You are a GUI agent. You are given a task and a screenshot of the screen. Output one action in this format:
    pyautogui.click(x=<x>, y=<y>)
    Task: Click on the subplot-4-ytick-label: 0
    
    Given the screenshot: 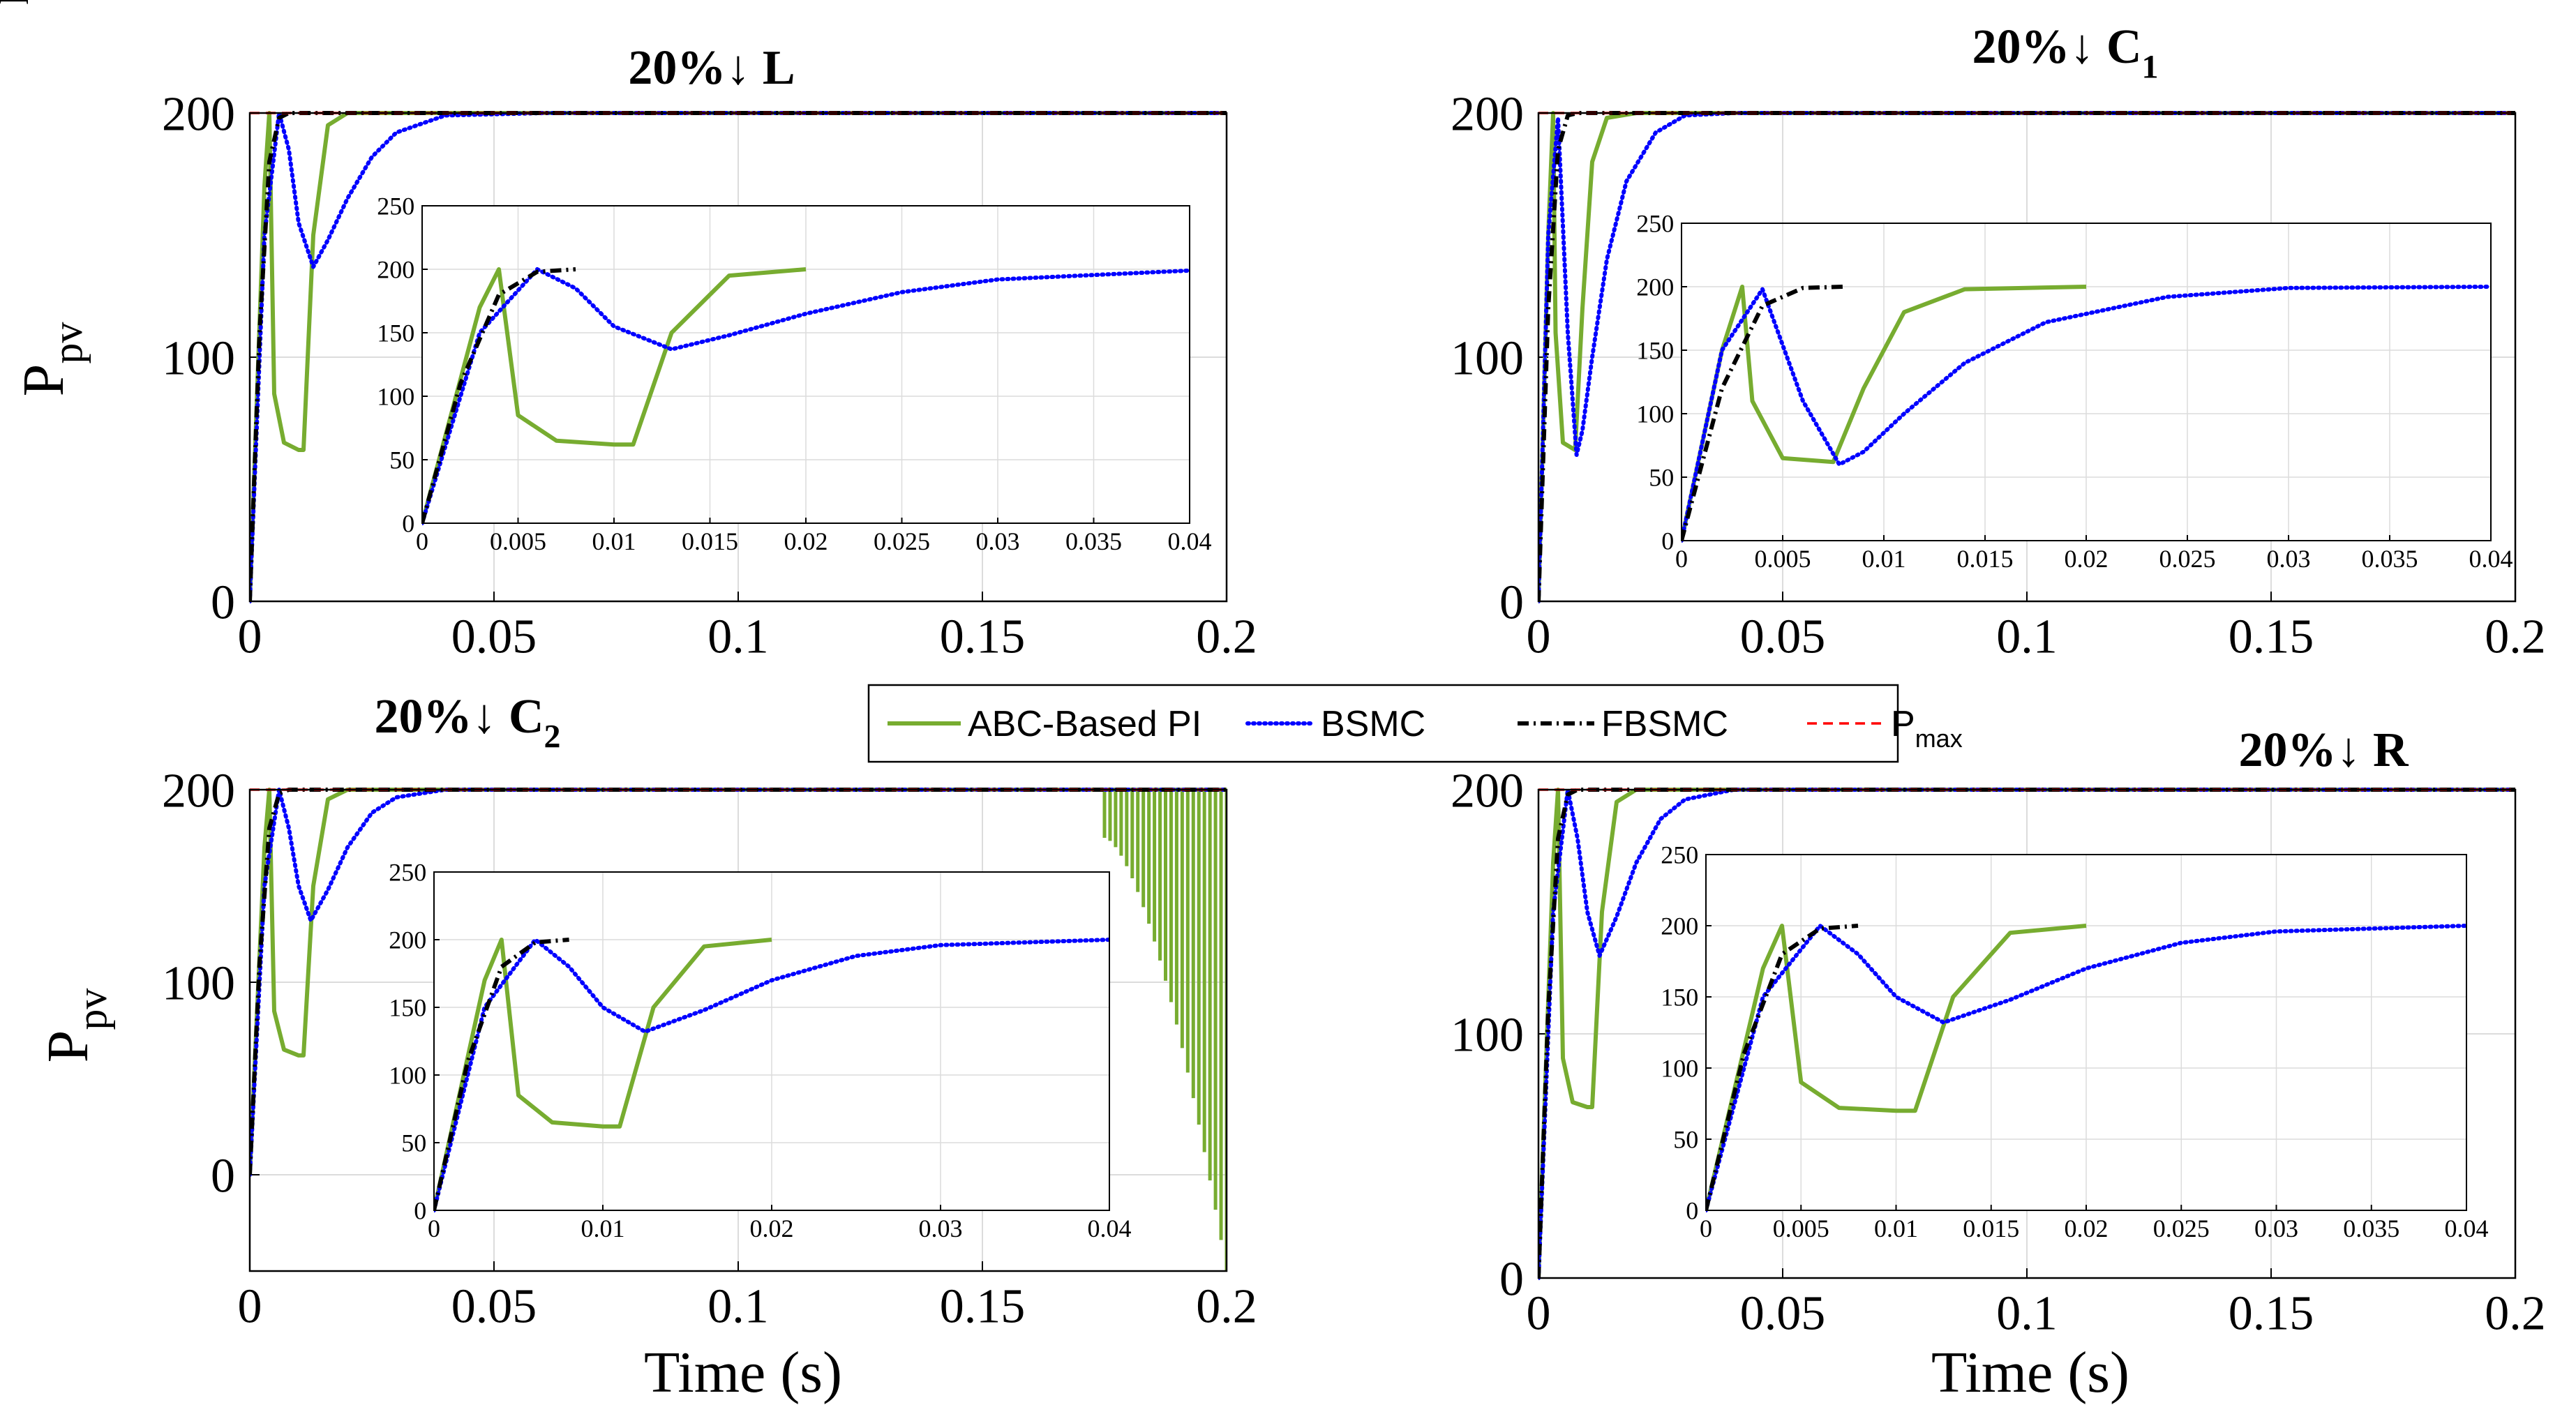 What is the action you would take?
    pyautogui.click(x=1512, y=1280)
    